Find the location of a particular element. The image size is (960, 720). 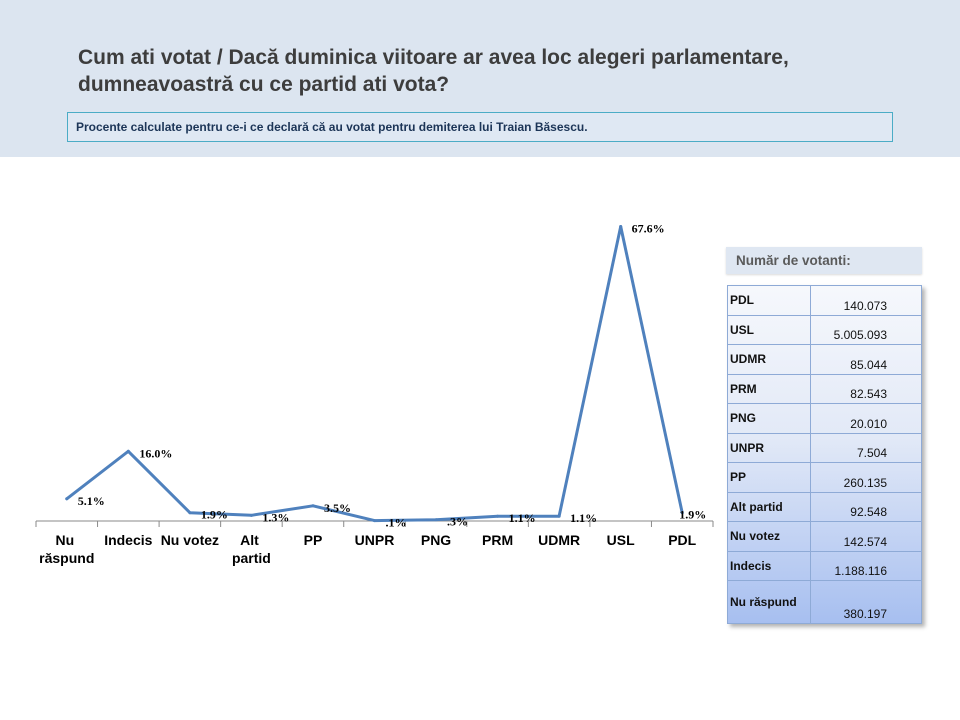

party-name: PP is located at coordinates (769, 477).